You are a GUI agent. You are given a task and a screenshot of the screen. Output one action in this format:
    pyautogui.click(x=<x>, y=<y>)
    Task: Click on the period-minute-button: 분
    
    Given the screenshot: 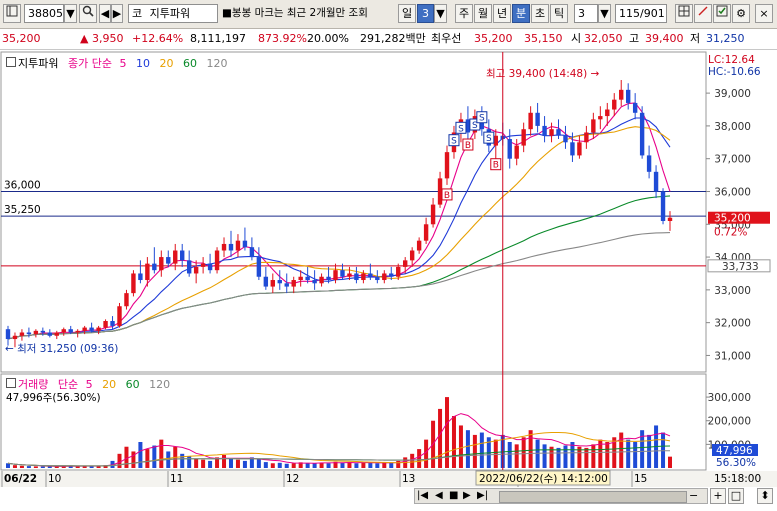 What is the action you would take?
    pyautogui.click(x=521, y=13)
    